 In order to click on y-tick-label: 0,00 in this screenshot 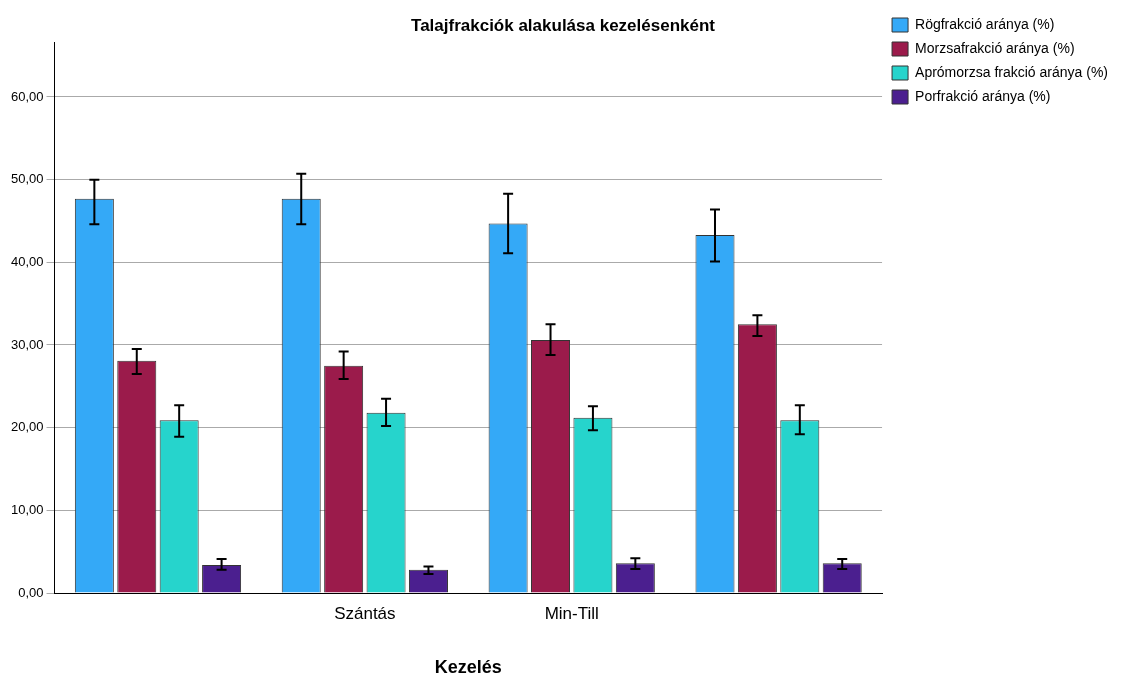, I will do `click(31, 592)`.